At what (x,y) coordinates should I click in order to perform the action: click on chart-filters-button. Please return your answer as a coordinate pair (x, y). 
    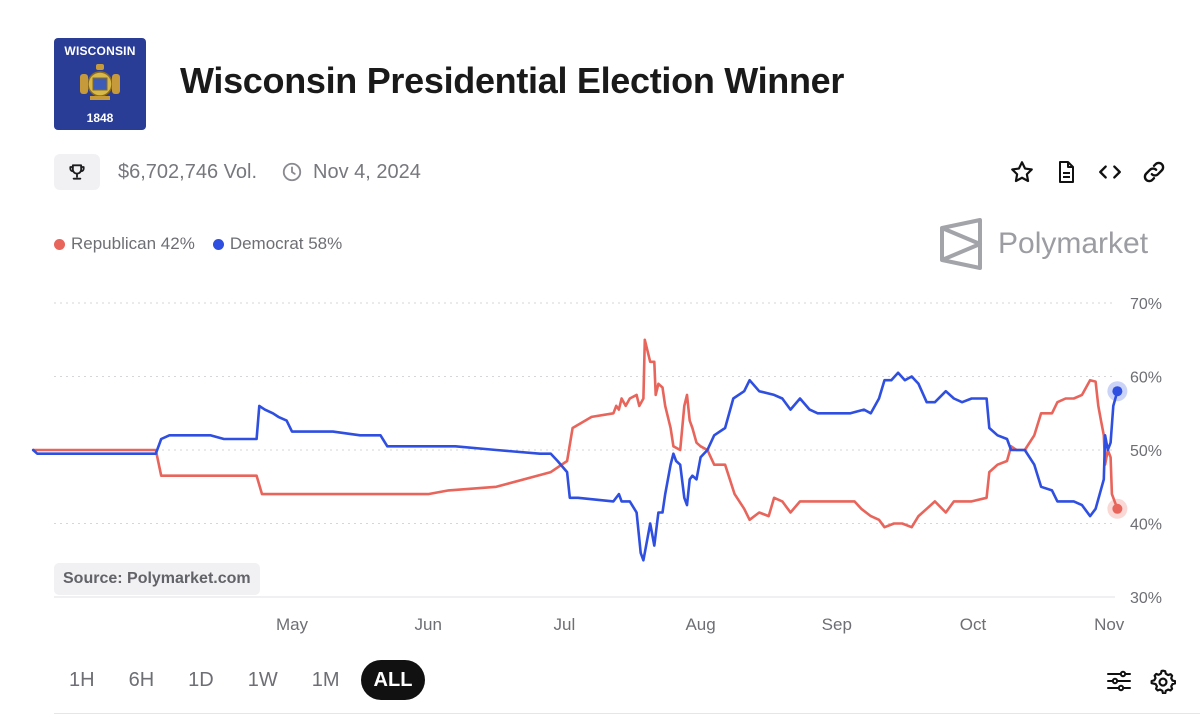
    Looking at the image, I should click on (1119, 681).